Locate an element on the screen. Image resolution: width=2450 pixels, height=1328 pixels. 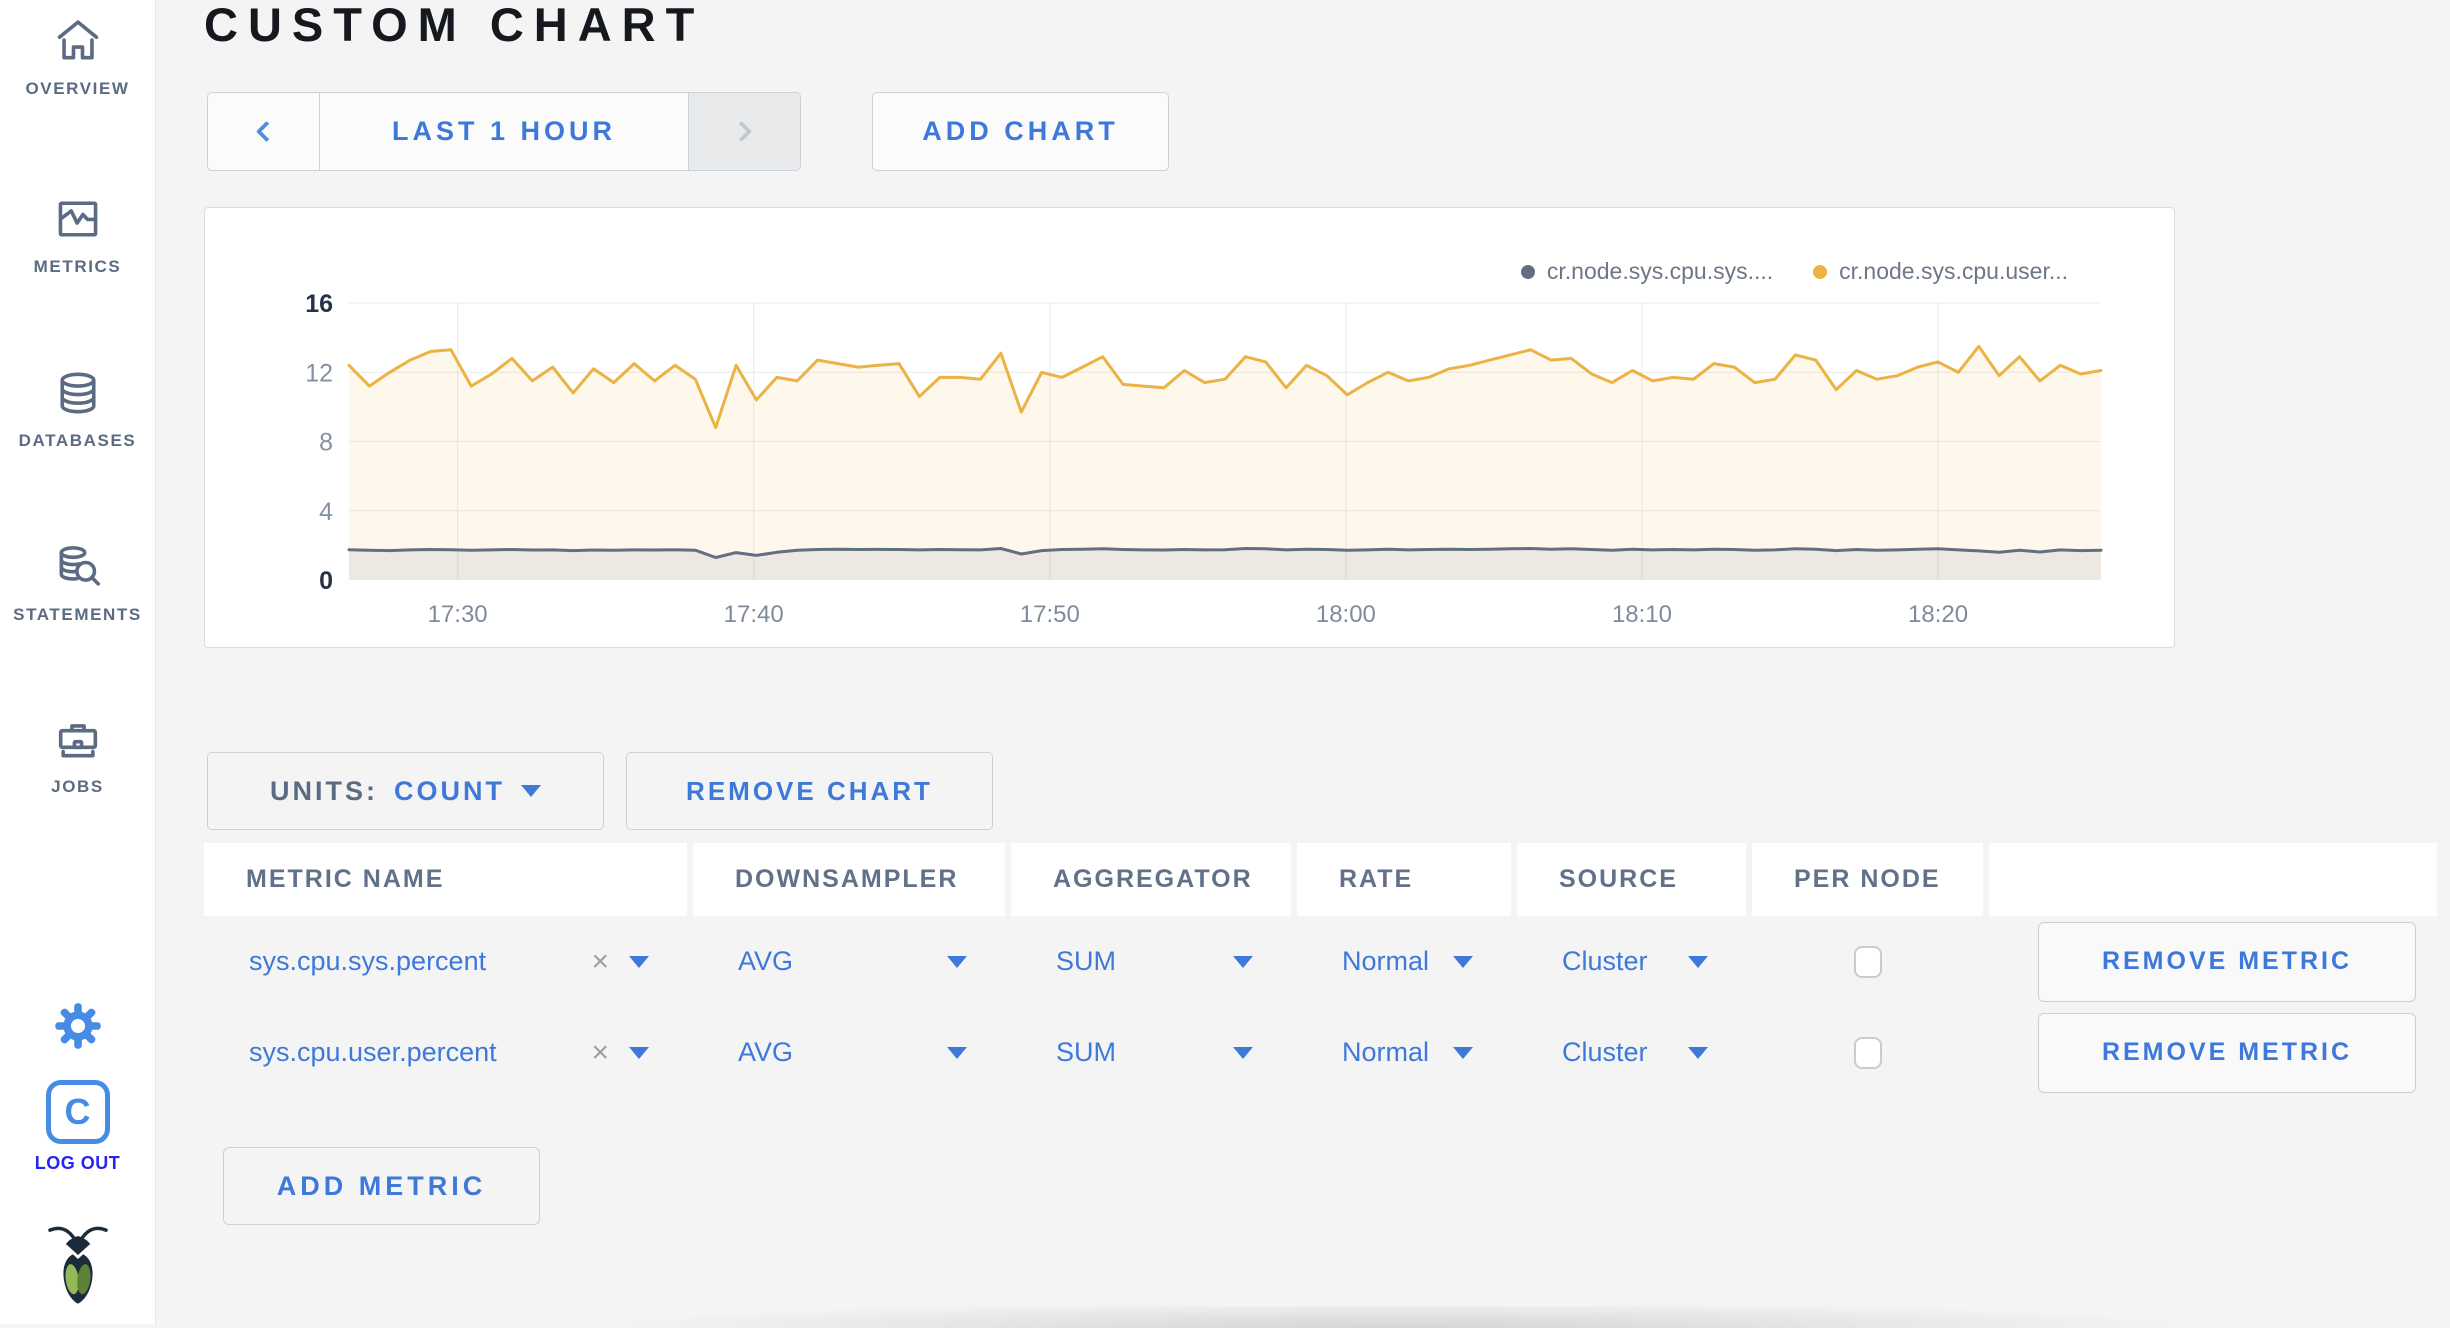
logout-button: C LOG OUT is located at coordinates (77, 1127).